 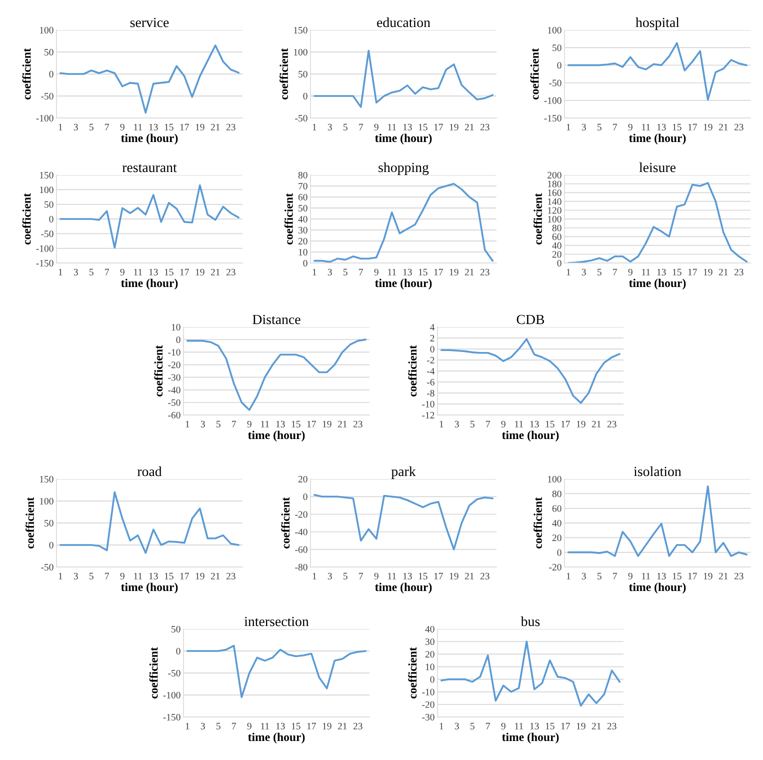 I want to click on y-tick-label: -10, so click(x=428, y=692).